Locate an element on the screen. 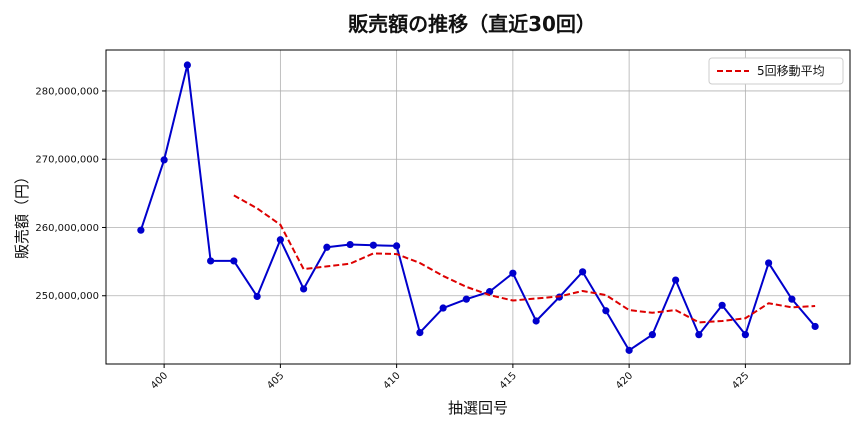 The image size is (864, 432). legend: 5回移動平均 is located at coordinates (776, 71).